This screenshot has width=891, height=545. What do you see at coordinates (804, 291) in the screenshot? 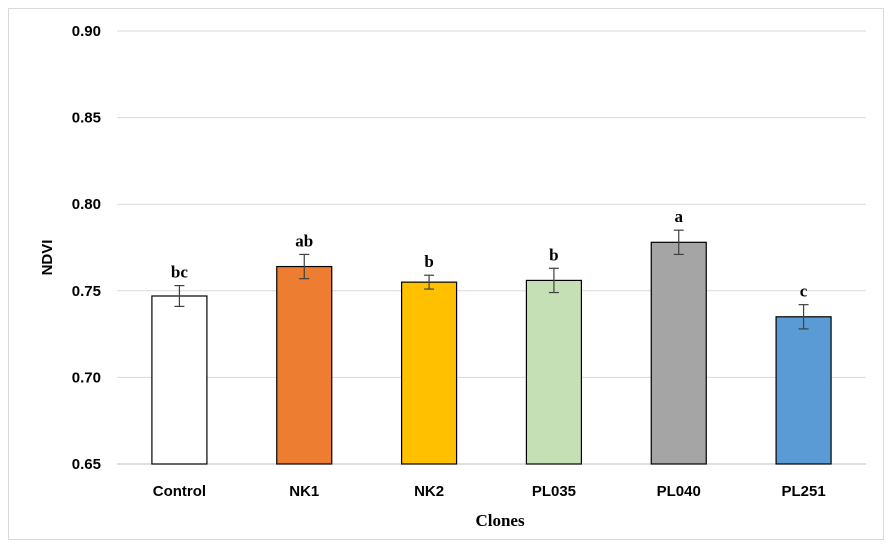
I see `significance-label: c` at bounding box center [804, 291].